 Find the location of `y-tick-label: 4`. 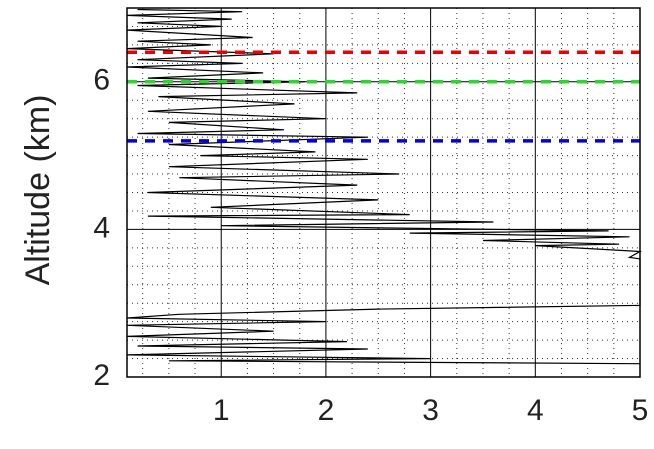

y-tick-label: 4 is located at coordinates (101, 227).